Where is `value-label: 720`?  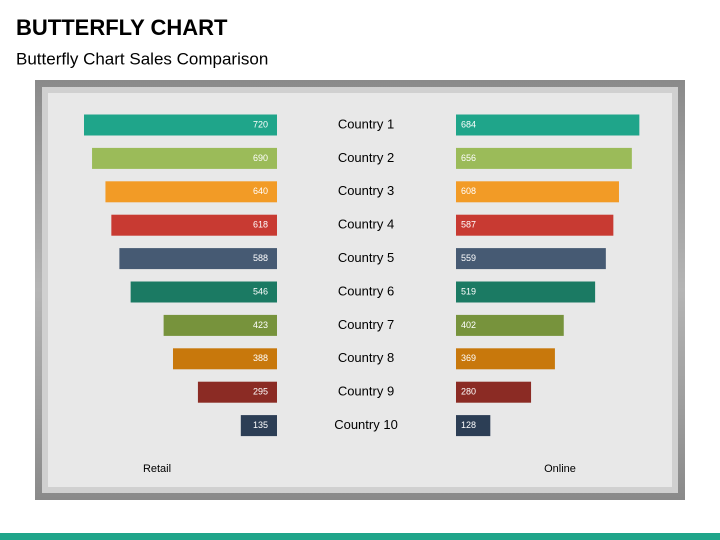
value-label: 720 is located at coordinates (260, 124).